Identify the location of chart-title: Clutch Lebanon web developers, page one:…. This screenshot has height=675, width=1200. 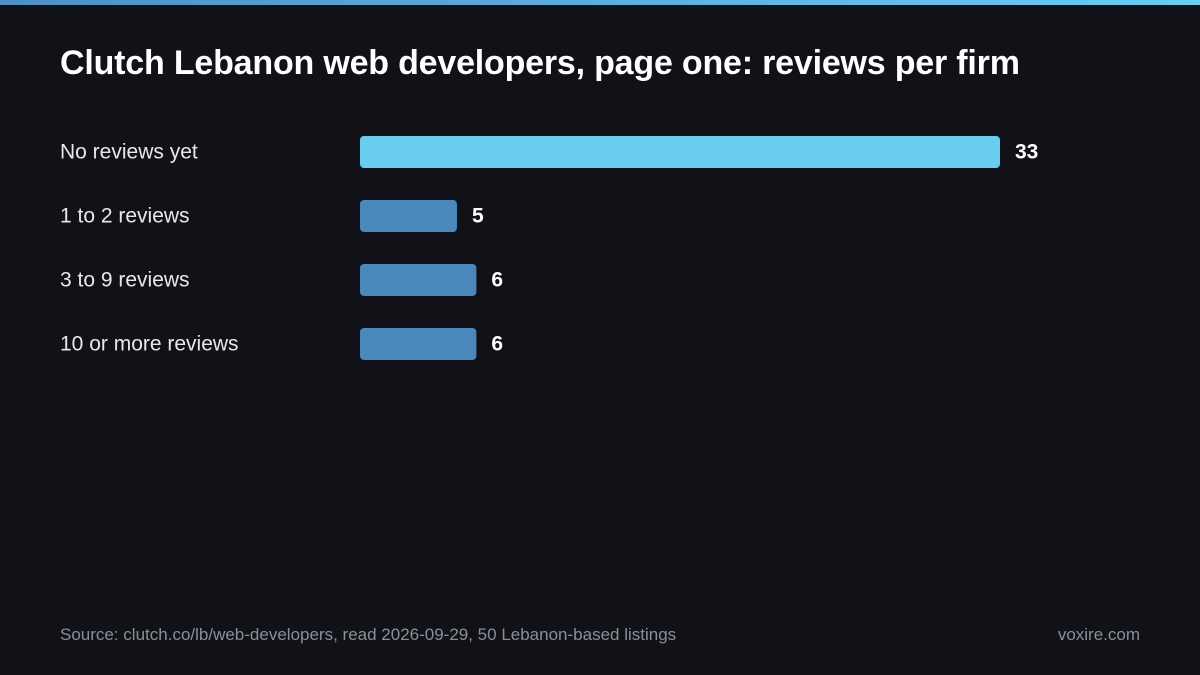
(540, 63).